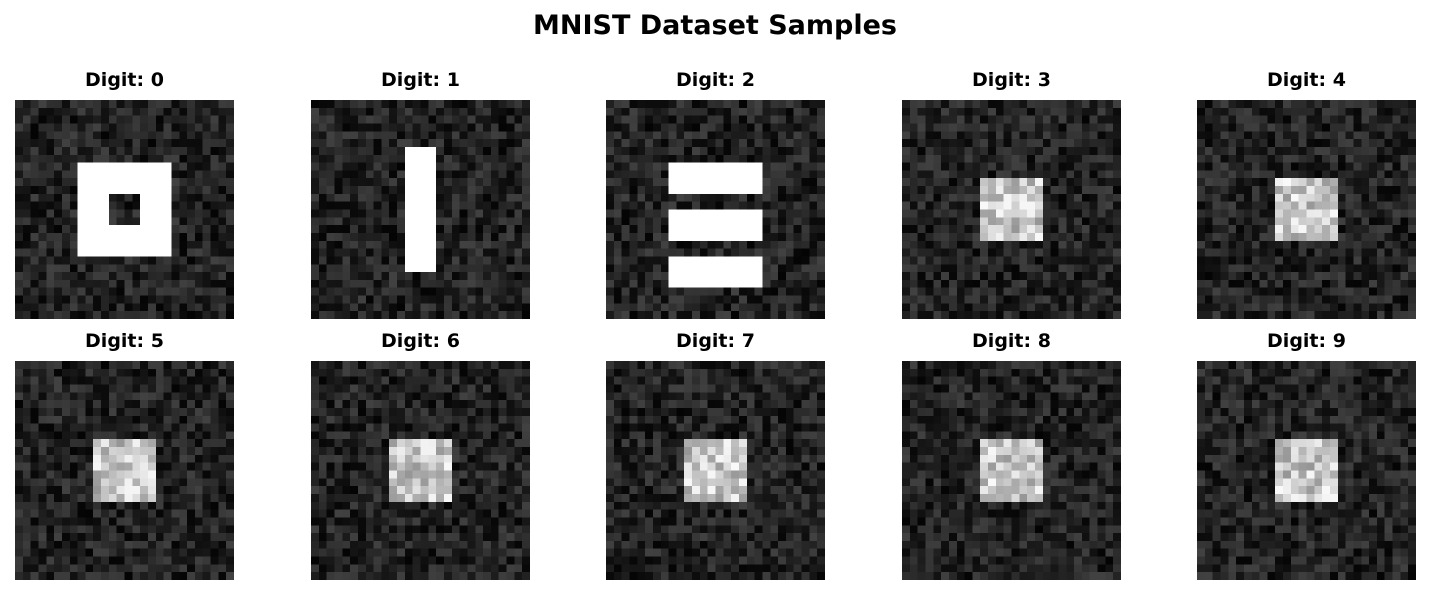 Image resolution: width=1430 pixels, height=595 pixels. Describe the element at coordinates (1306, 470) in the screenshot. I see `digit-9-image` at that location.